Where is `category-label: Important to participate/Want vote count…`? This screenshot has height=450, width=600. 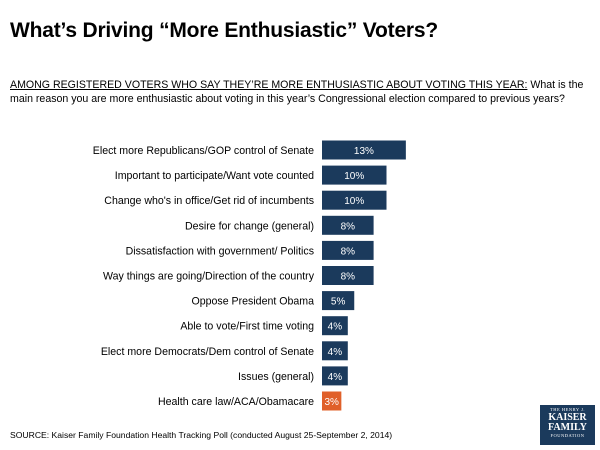
category-label: Important to participate/Want vote count… is located at coordinates (214, 176).